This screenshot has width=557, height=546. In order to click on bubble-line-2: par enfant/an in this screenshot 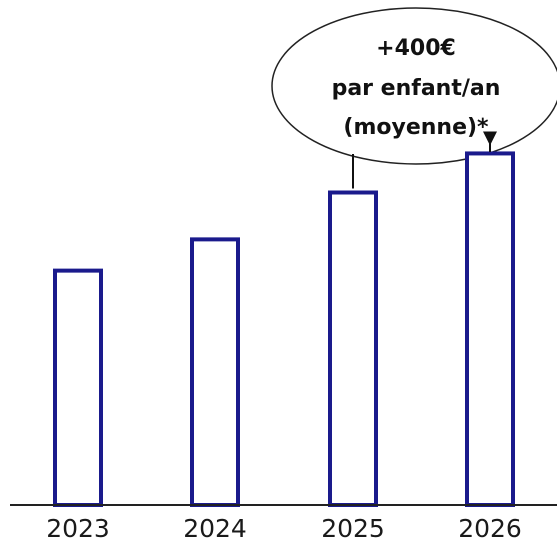, I will do `click(416, 88)`.